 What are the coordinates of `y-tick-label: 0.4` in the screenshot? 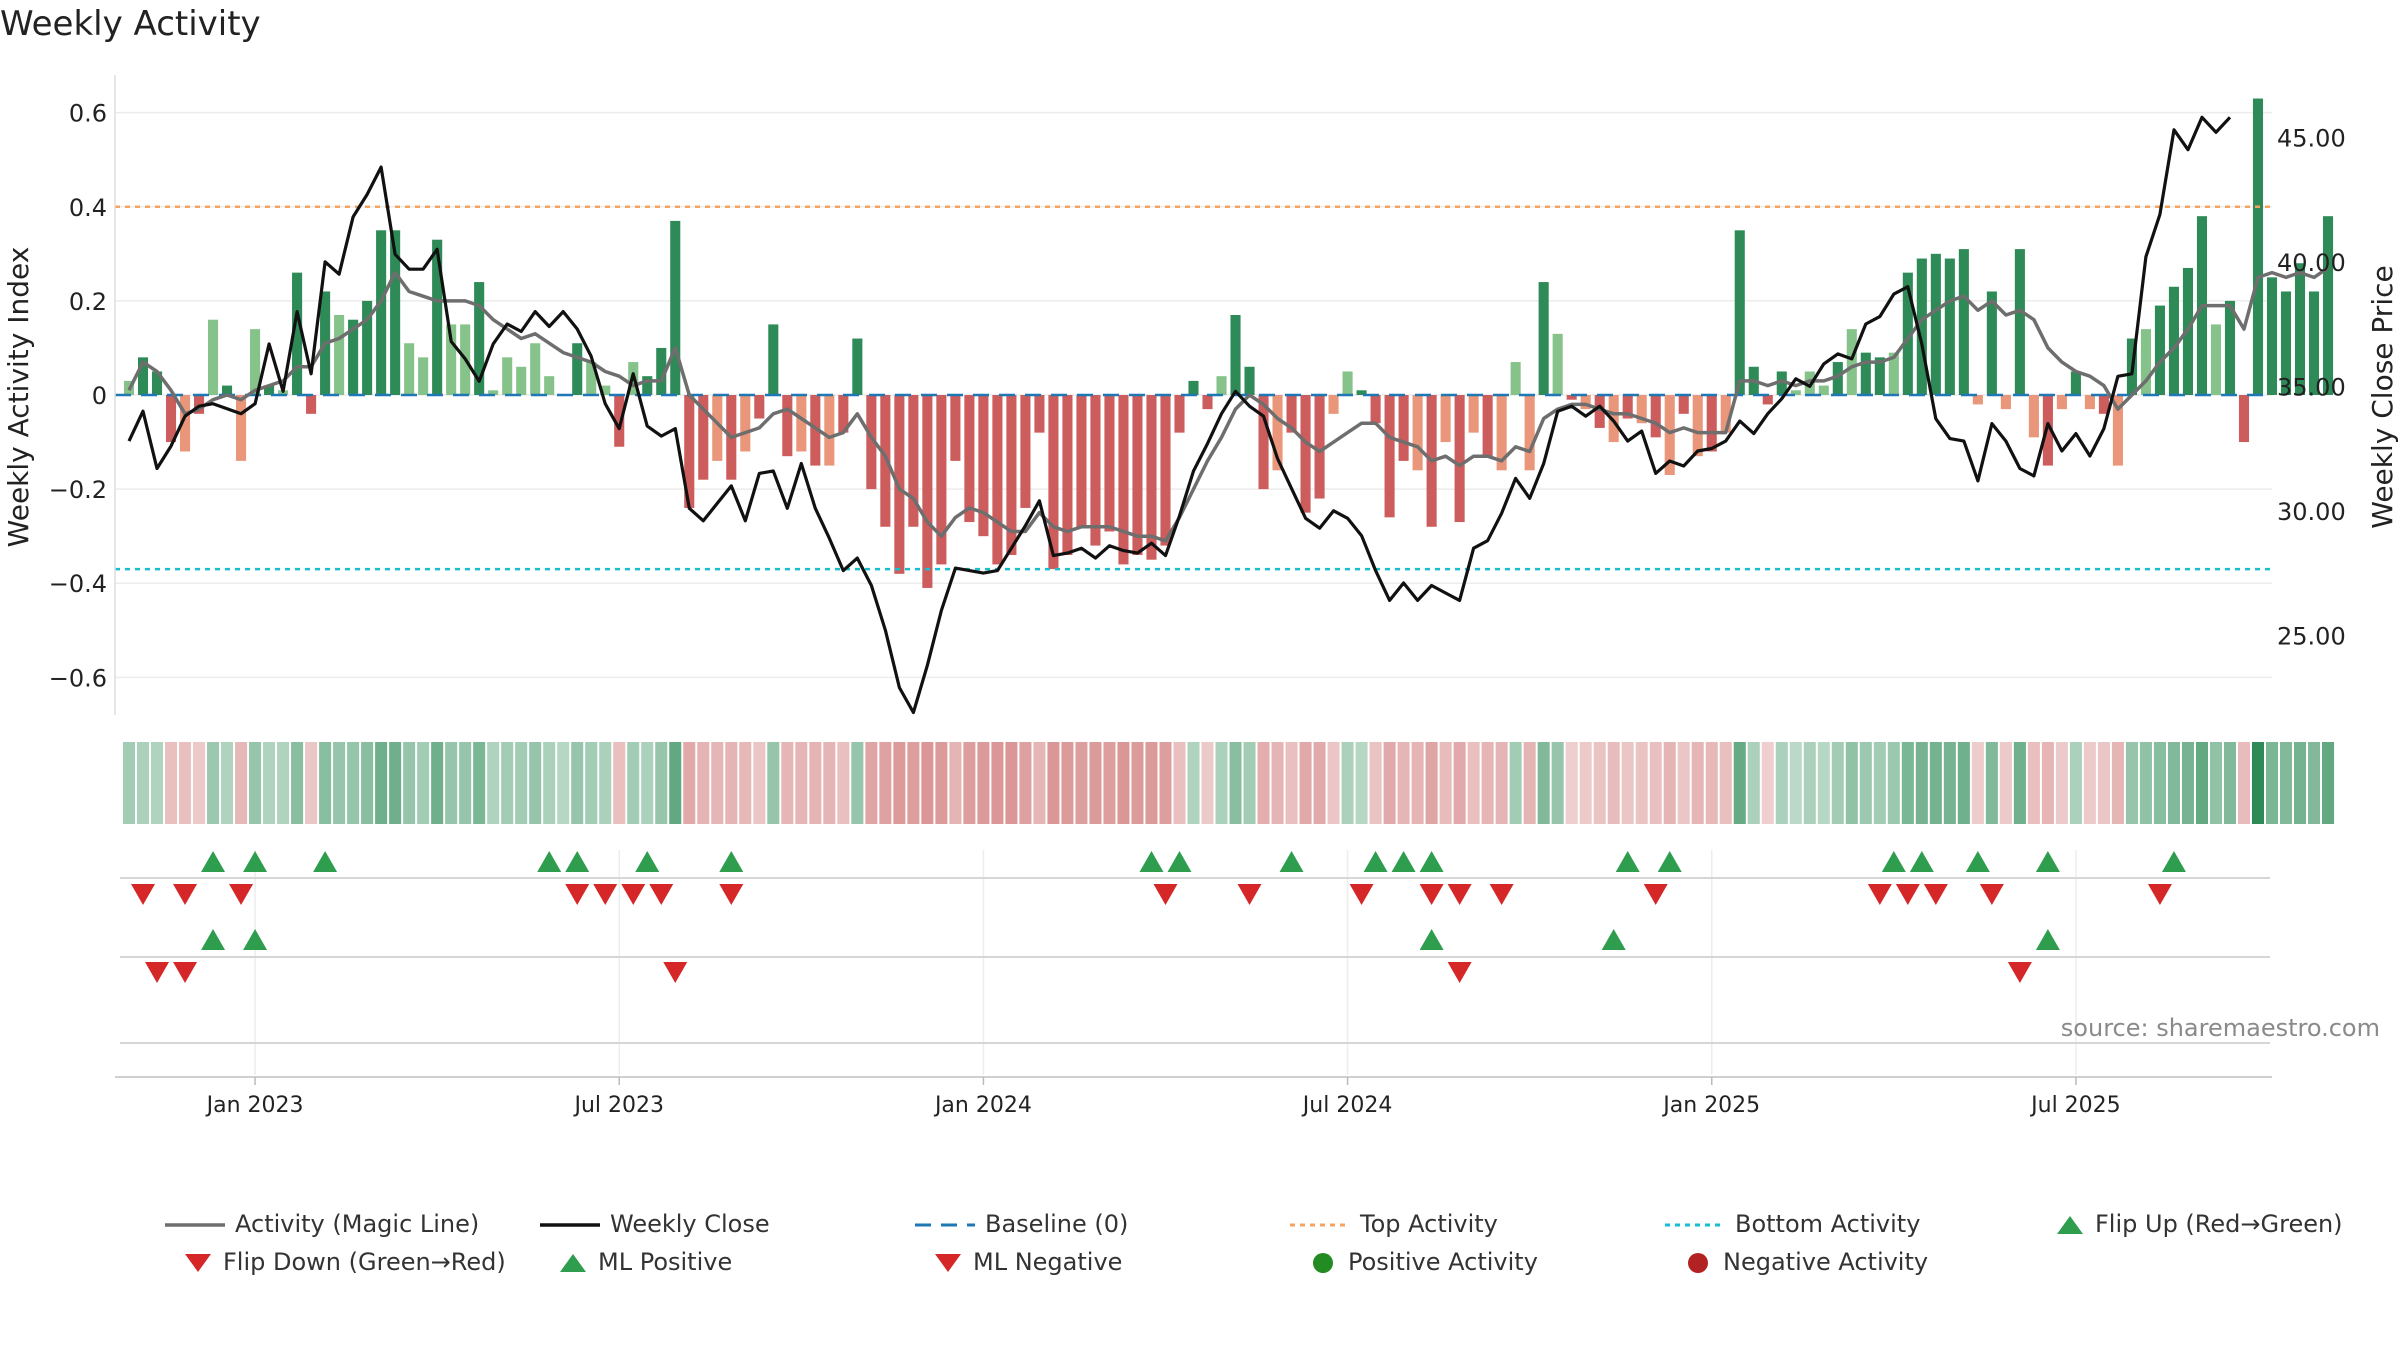 It's located at (88, 208).